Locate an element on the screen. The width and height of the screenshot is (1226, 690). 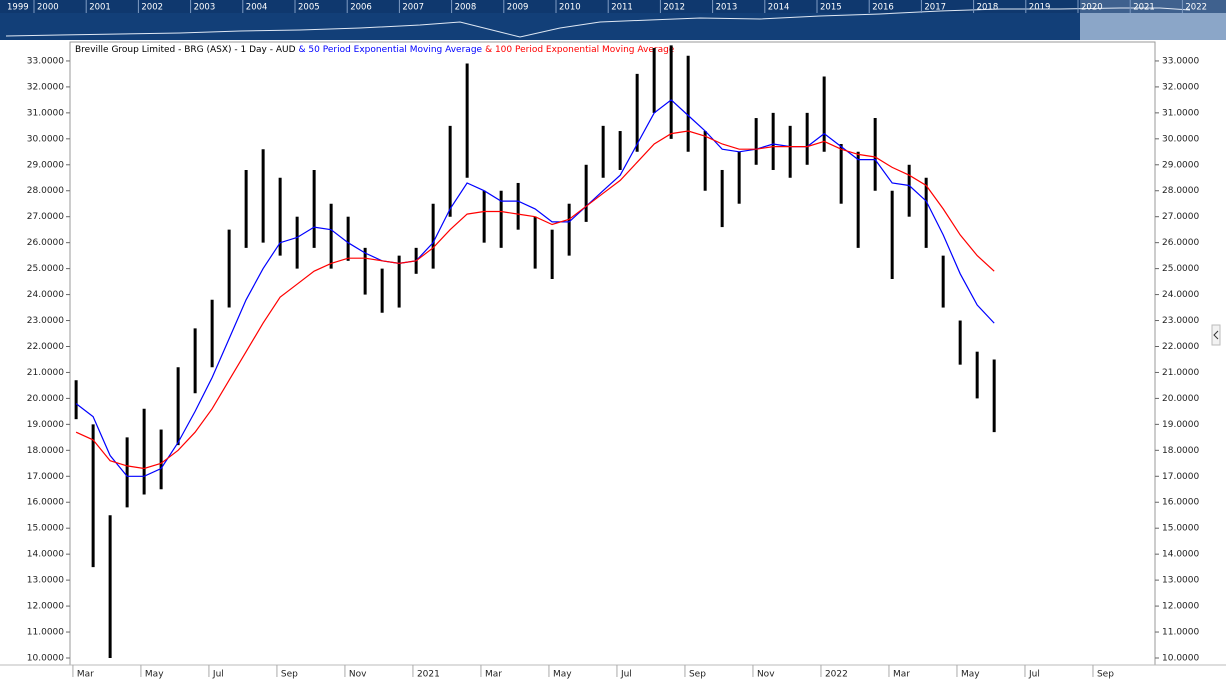
y2-tick-label: 15.0000 is located at coordinates (1180, 529).